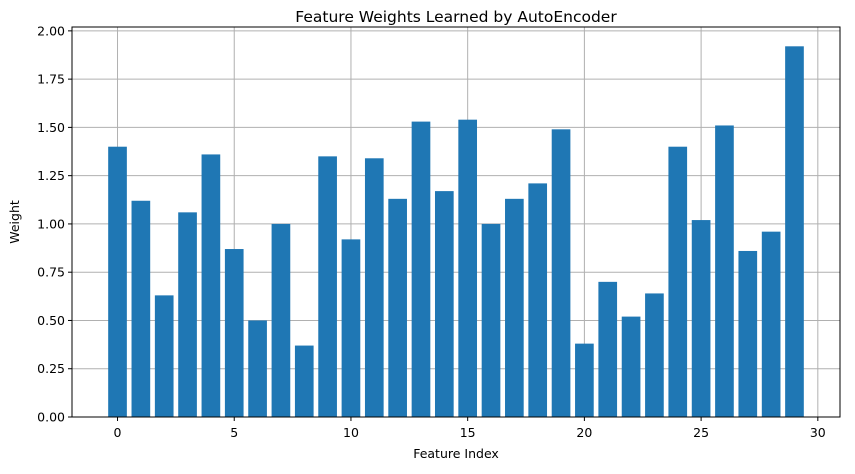 This screenshot has width=855, height=474. Describe the element at coordinates (51, 417) in the screenshot. I see `y-tick-label-0: 0.00` at that location.